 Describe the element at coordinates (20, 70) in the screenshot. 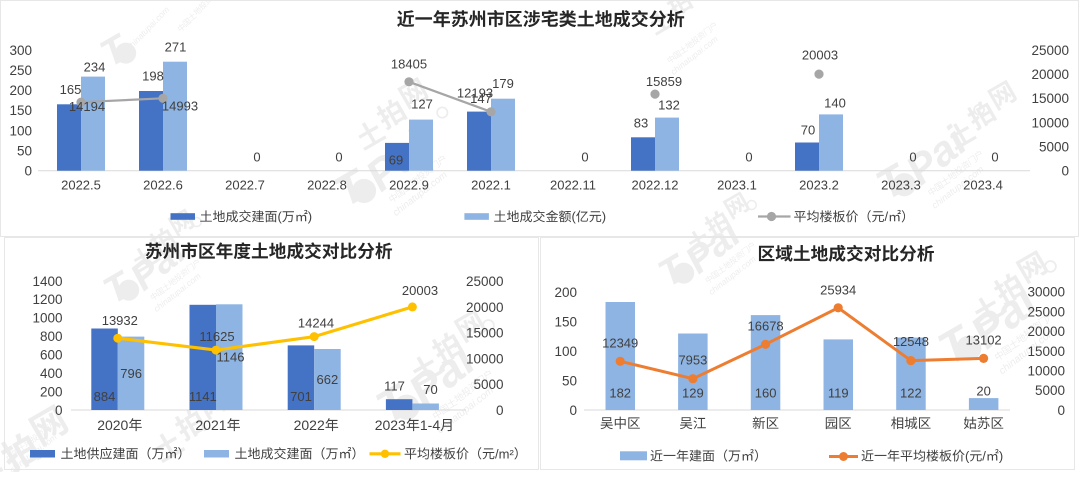

I see `svg-text: 250` at that location.